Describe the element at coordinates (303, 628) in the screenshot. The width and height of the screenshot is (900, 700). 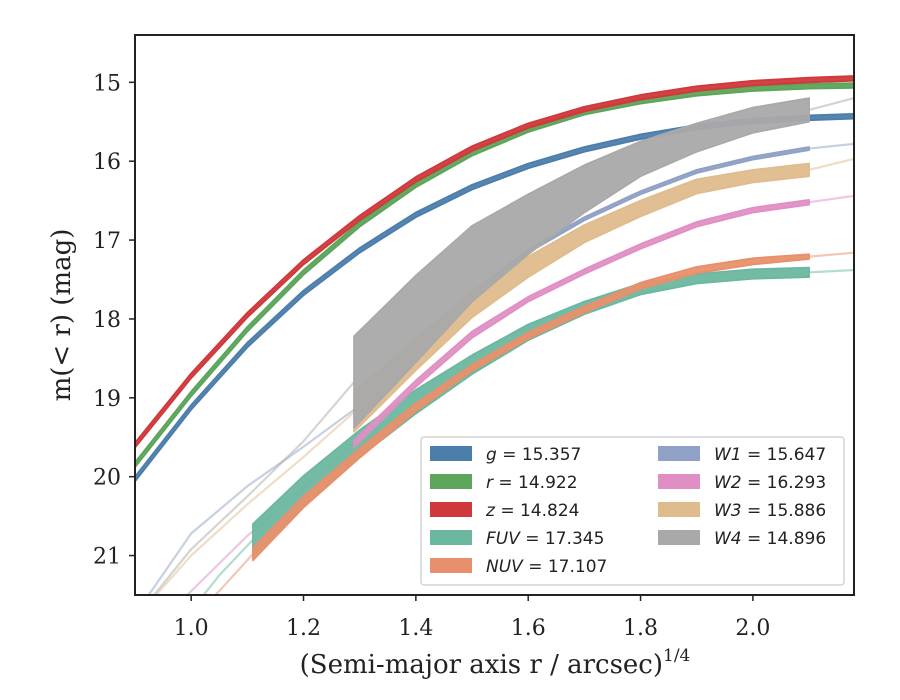
I see `x-tick-label: 1.2` at that location.